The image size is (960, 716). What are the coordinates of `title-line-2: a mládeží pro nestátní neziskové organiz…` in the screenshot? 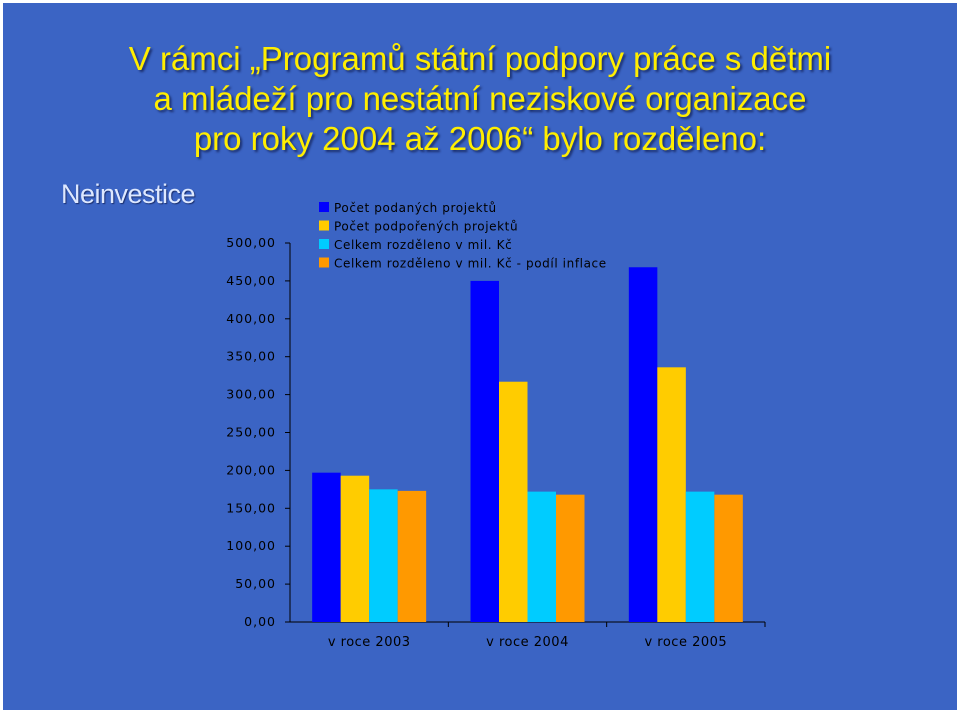 It's located at (480, 98).